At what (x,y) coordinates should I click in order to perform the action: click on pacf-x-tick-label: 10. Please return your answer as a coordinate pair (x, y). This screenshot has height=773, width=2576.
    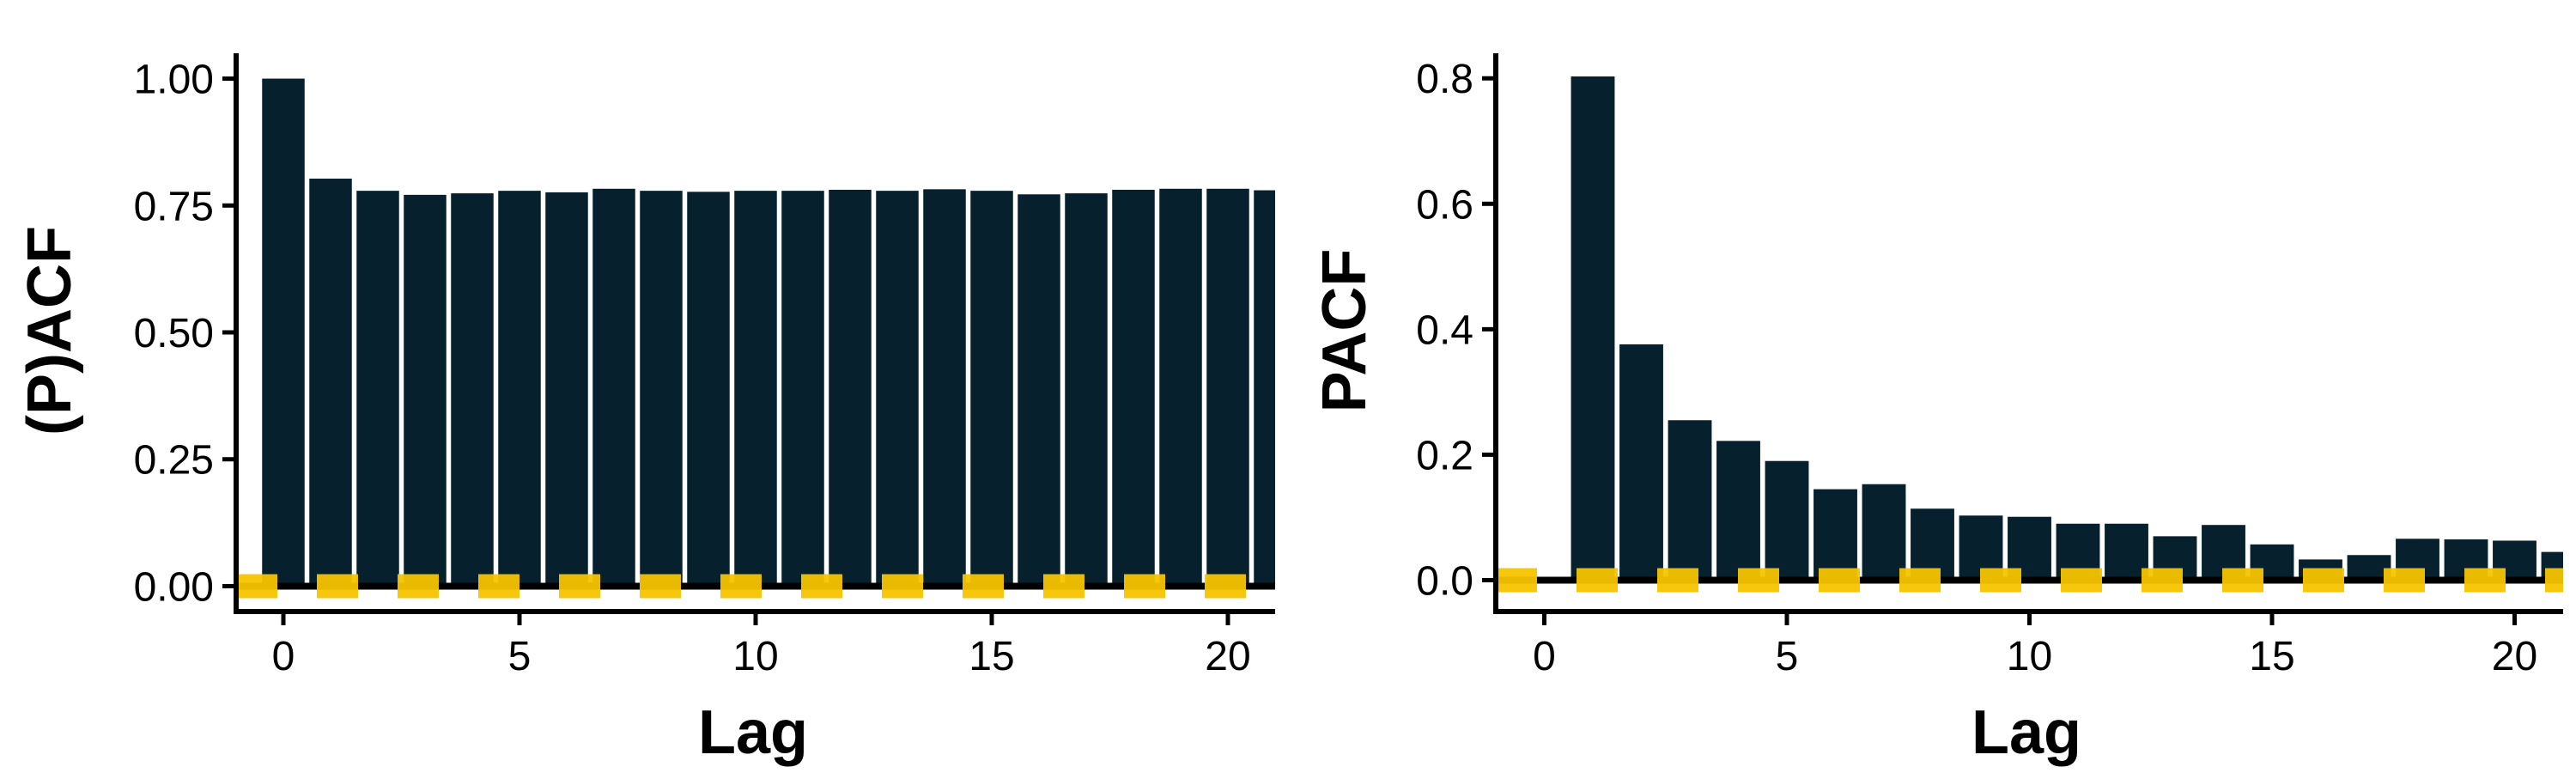
    Looking at the image, I should click on (2029, 656).